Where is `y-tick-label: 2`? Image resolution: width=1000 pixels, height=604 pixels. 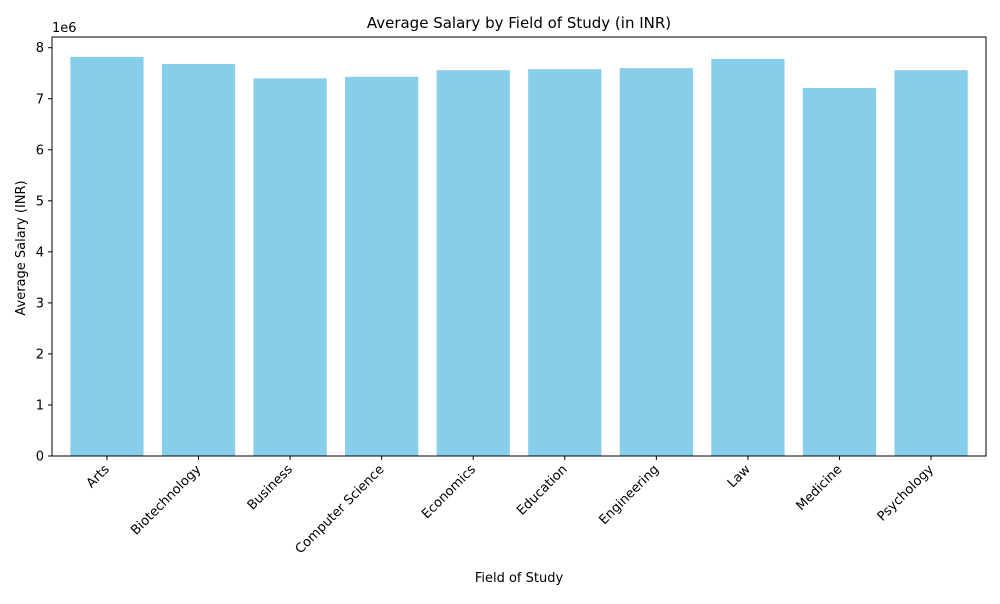 y-tick-label: 2 is located at coordinates (40, 354).